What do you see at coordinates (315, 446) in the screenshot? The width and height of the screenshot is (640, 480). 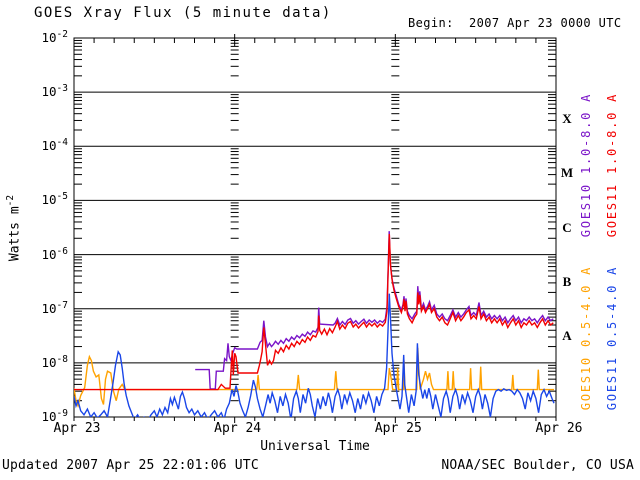 I see `x-axis-title: Universal Time` at bounding box center [315, 446].